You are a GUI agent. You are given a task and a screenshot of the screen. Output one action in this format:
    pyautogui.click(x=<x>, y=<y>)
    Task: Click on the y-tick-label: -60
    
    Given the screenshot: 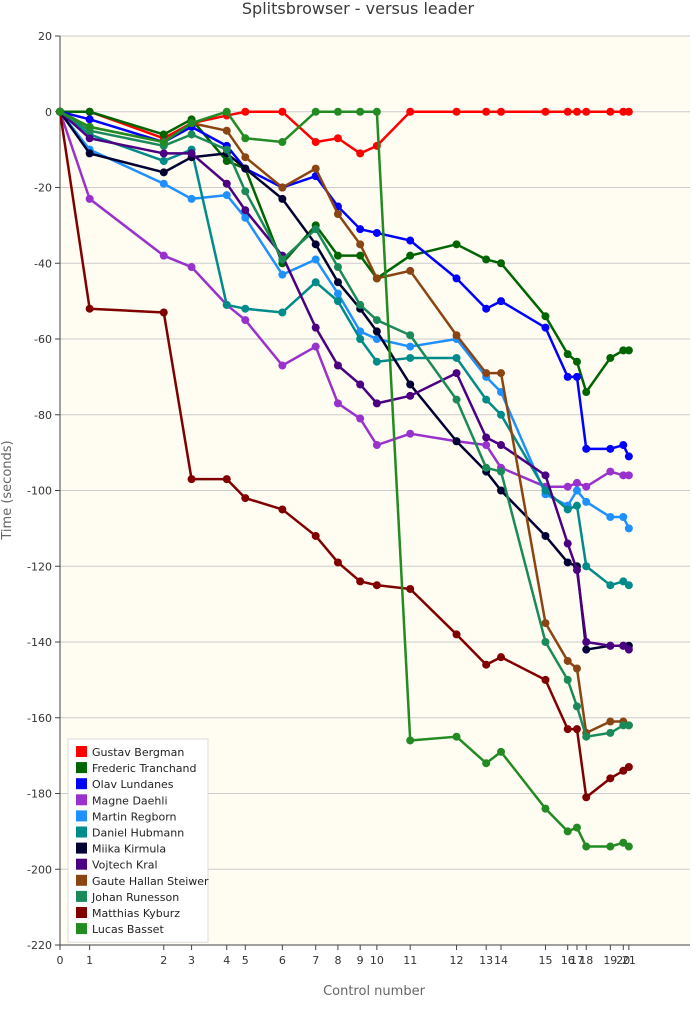 What is the action you would take?
    pyautogui.click(x=43, y=339)
    